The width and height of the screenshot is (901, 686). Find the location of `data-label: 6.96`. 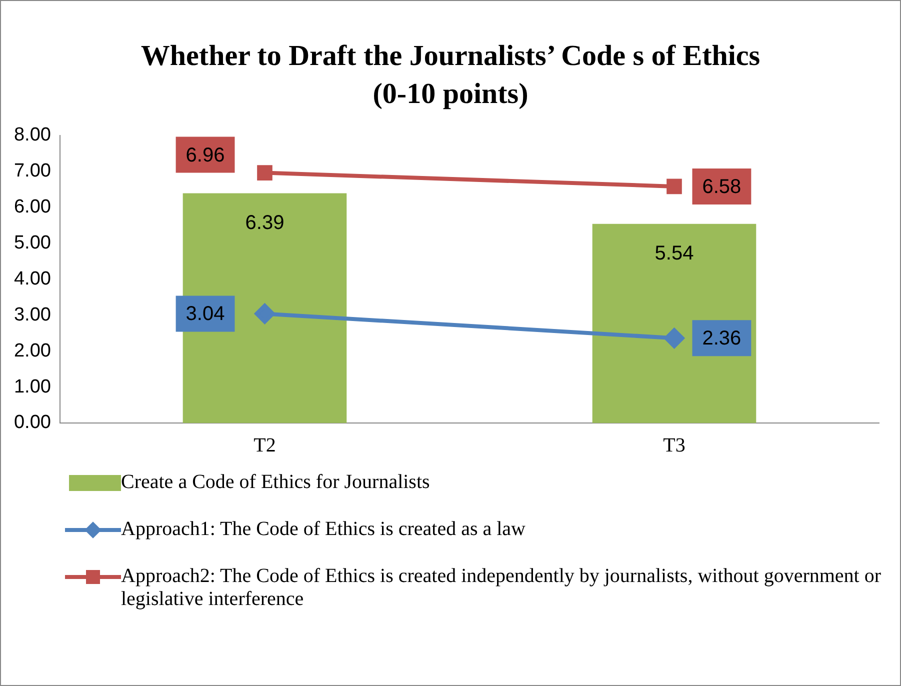

data-label: 6.96 is located at coordinates (205, 155).